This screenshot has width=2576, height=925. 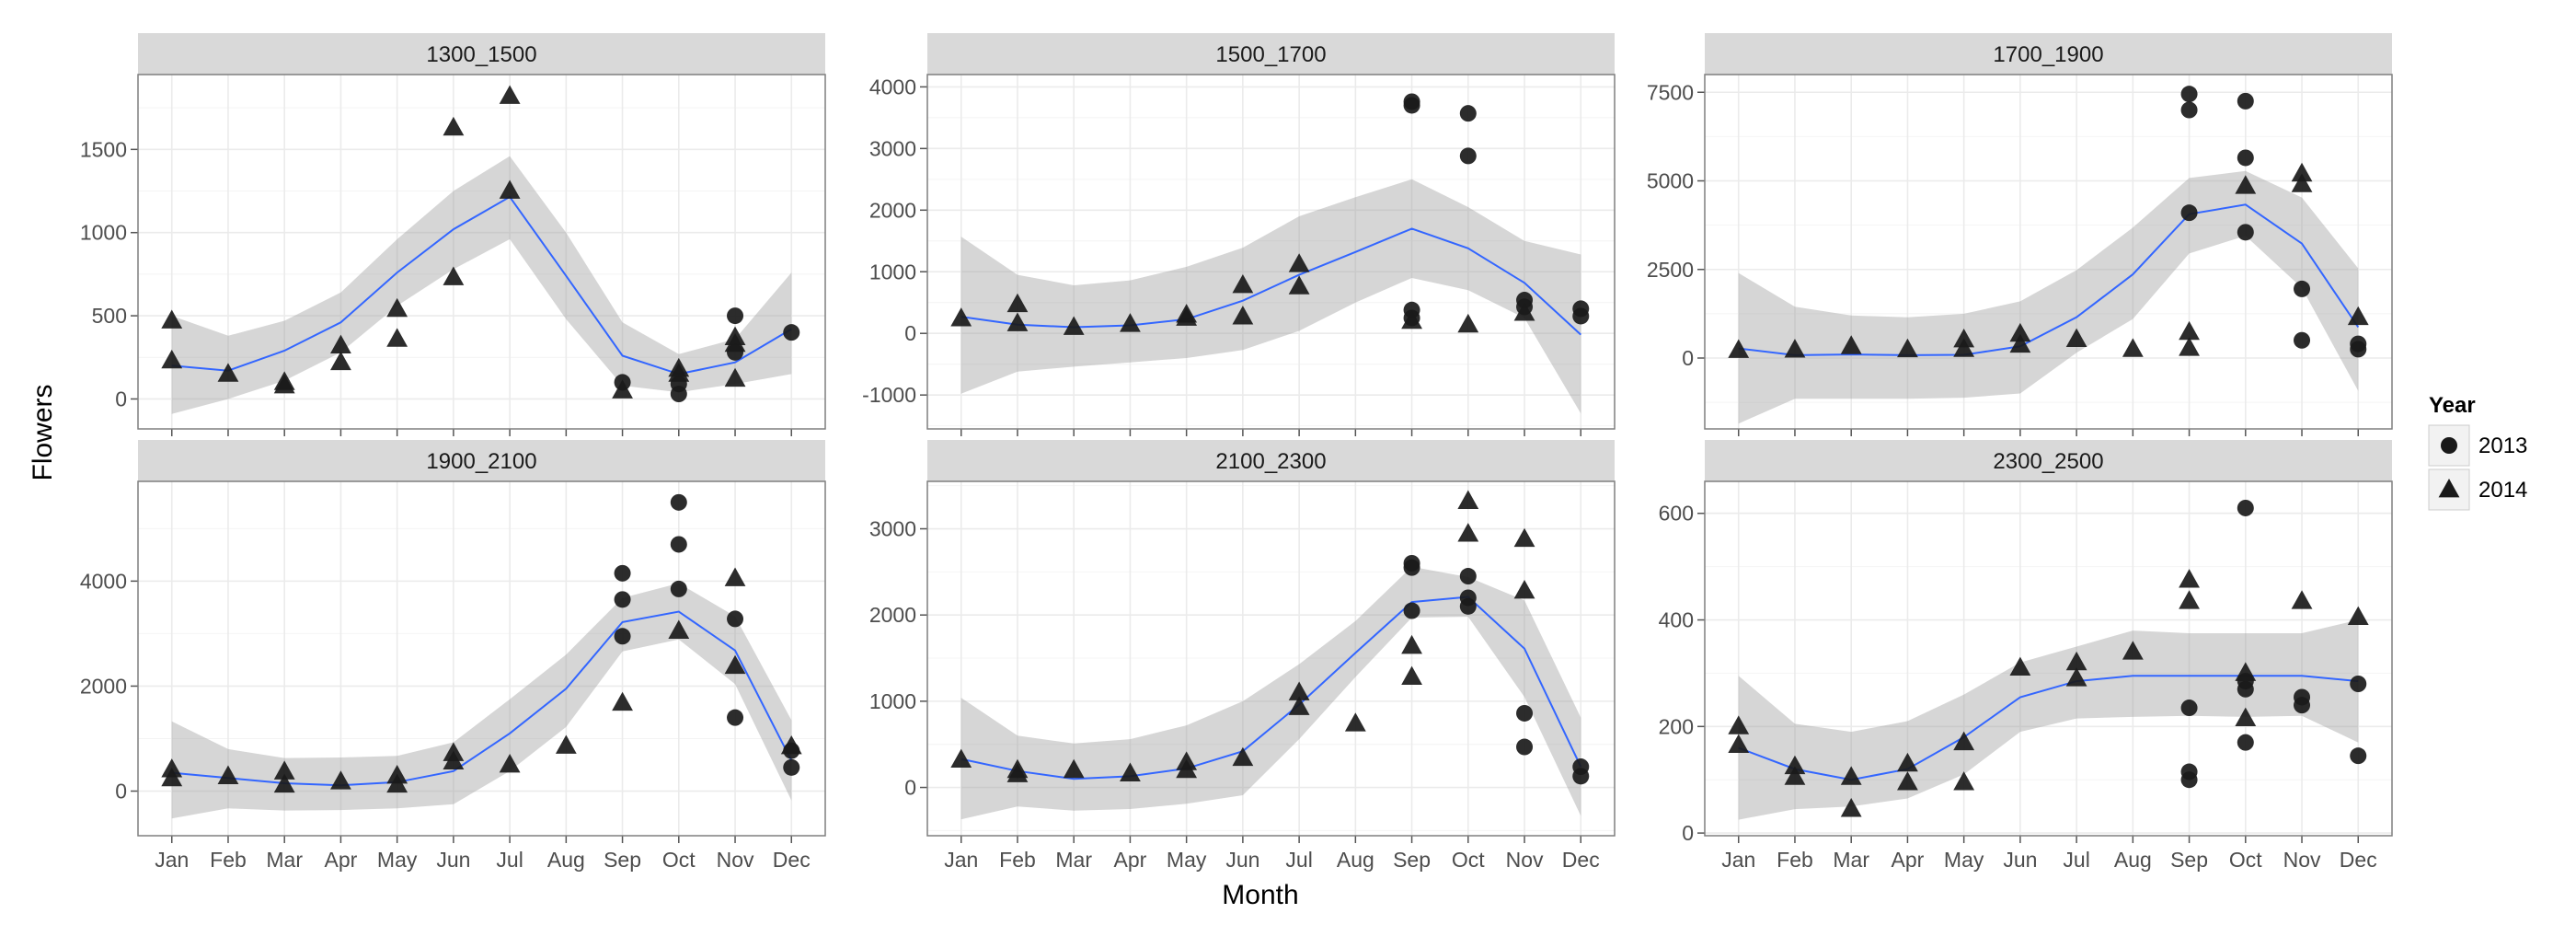 What do you see at coordinates (1270, 693) in the screenshot?
I see `confidence-band` at bounding box center [1270, 693].